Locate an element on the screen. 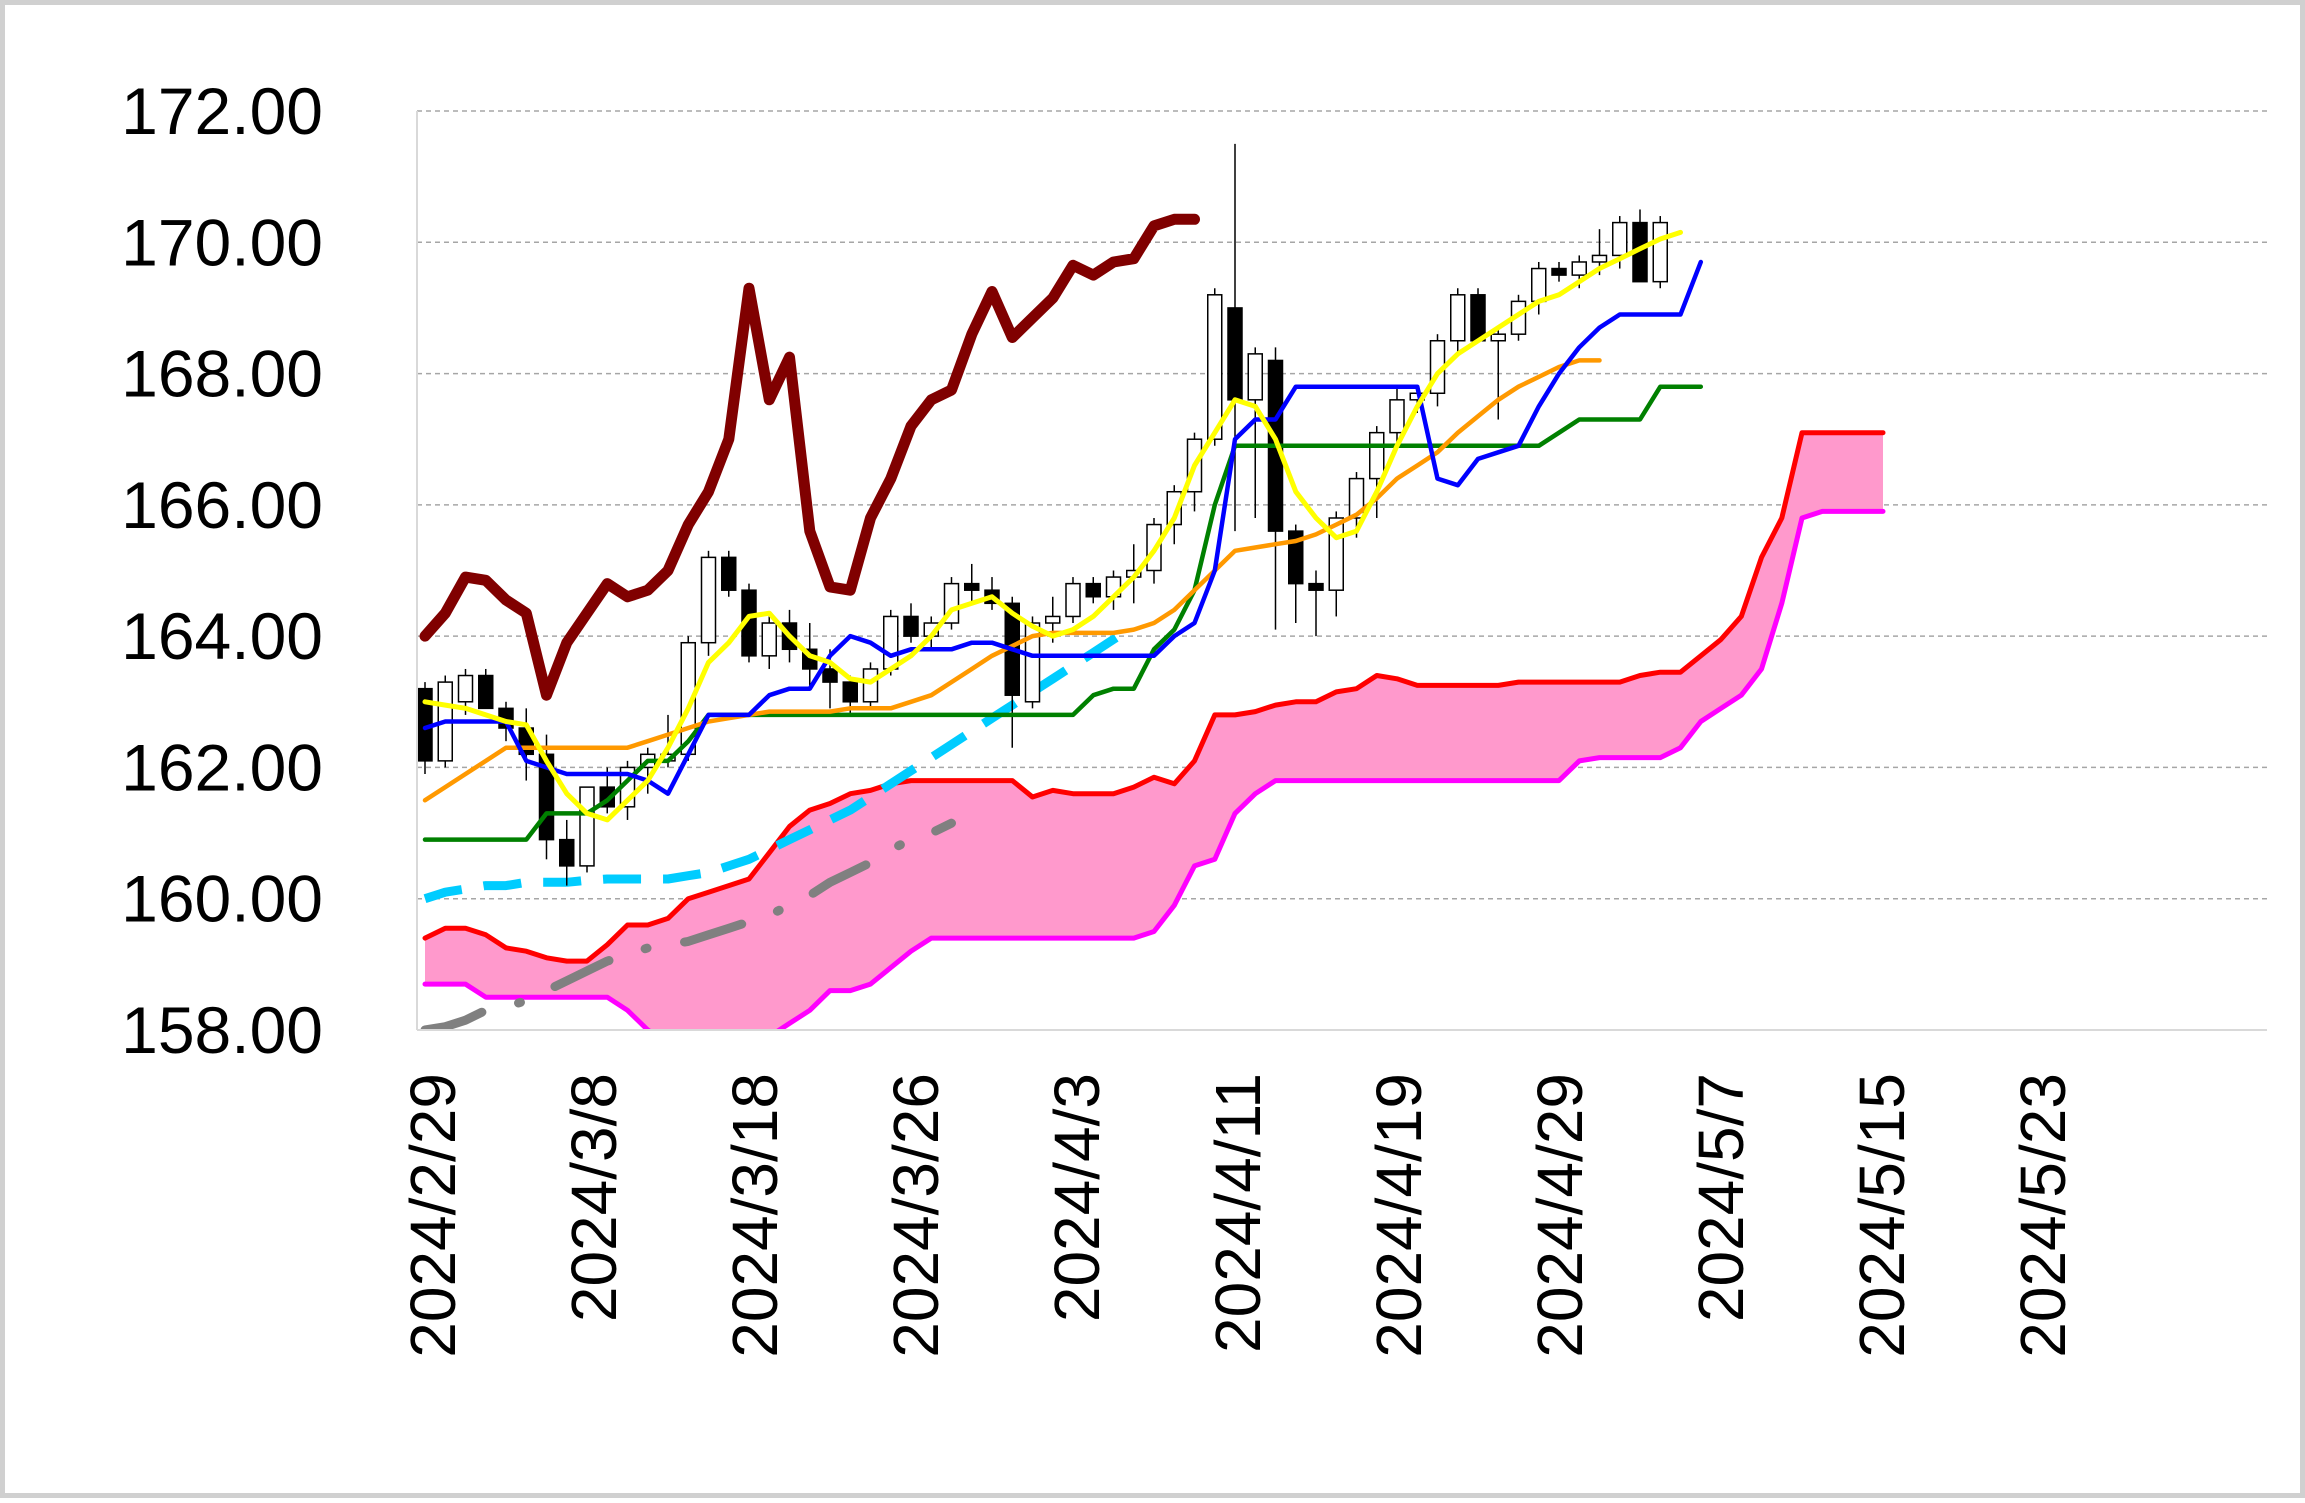 This screenshot has width=2305, height=1503. x-tick-label: 2024/3/18 is located at coordinates (755, 1215).